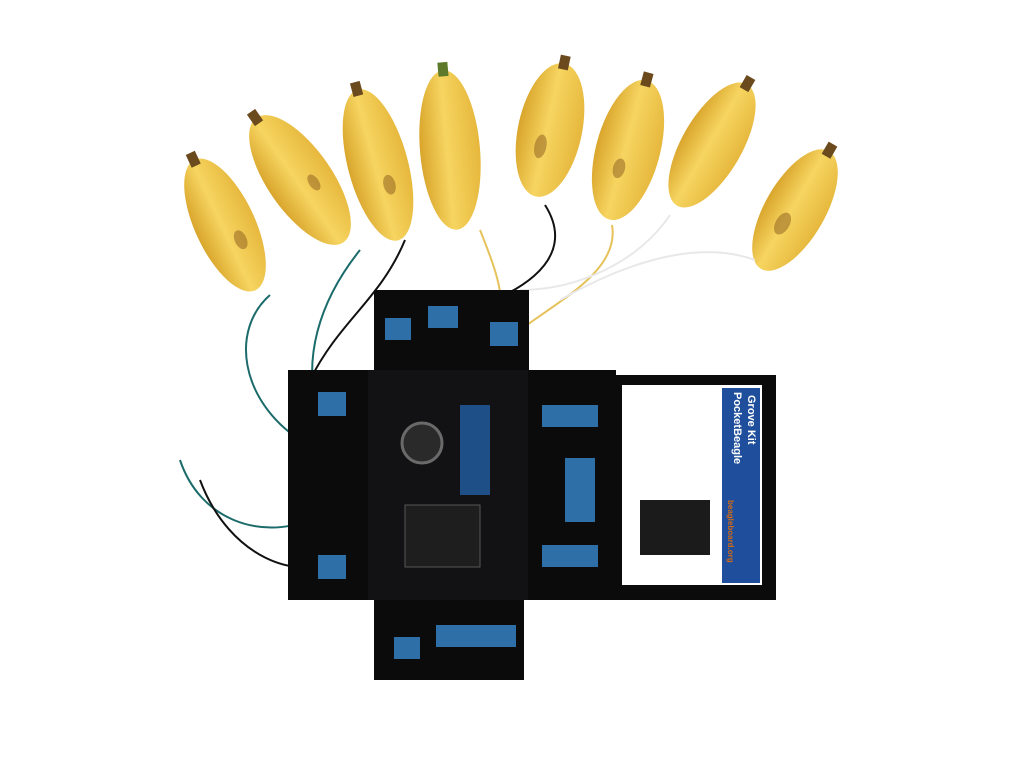  What do you see at coordinates (442, 536) in the screenshot?
I see `pocketbeagle-board` at bounding box center [442, 536].